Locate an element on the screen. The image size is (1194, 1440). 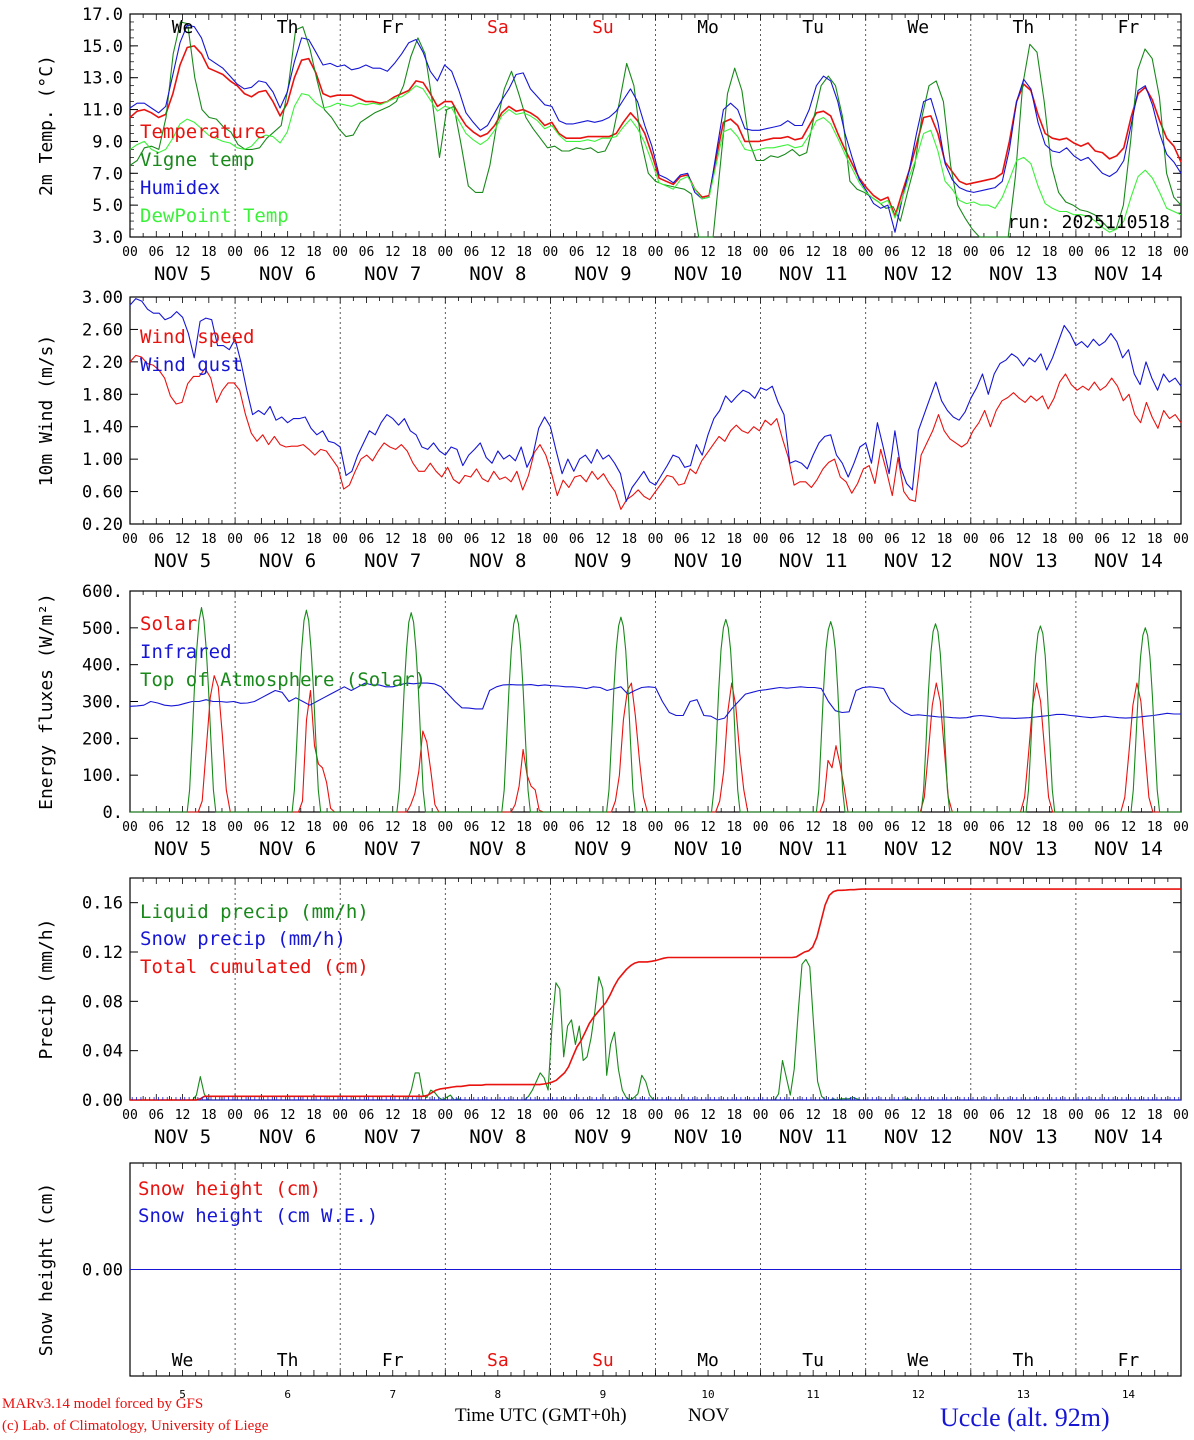
energy-ylabel: Energy fluxes (W/m²) is located at coordinates (46, 701).